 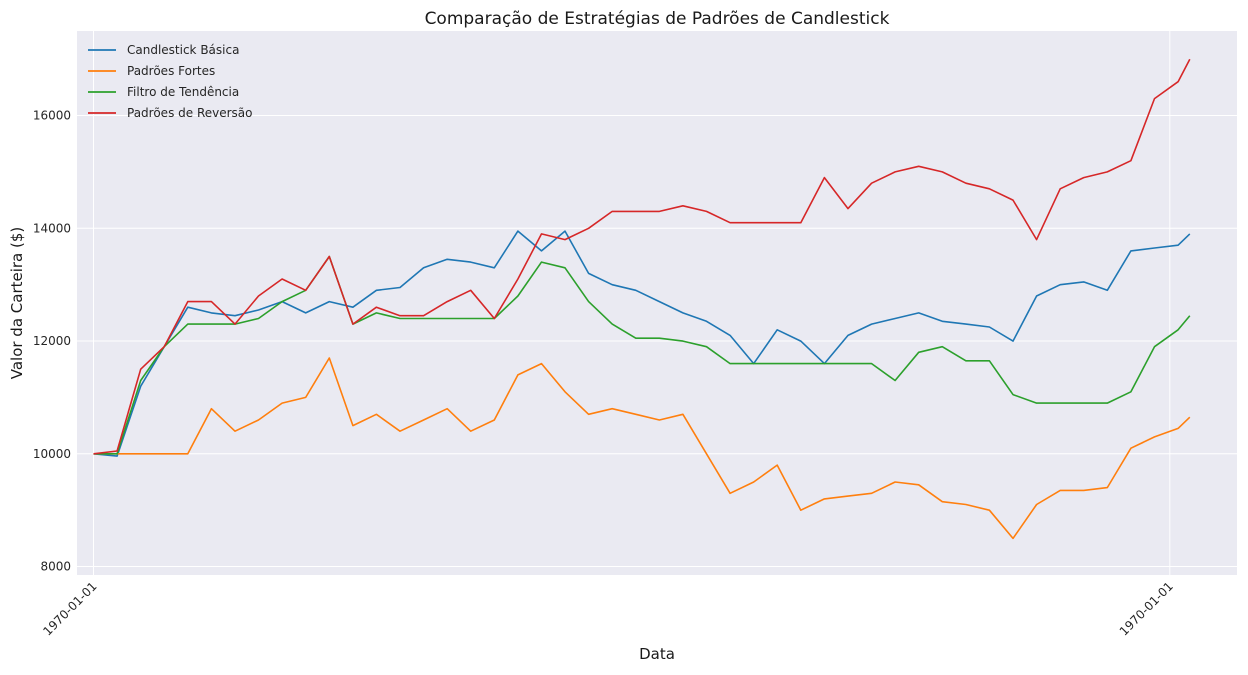 I want to click on y-tick-label: 12000, so click(x=52, y=341).